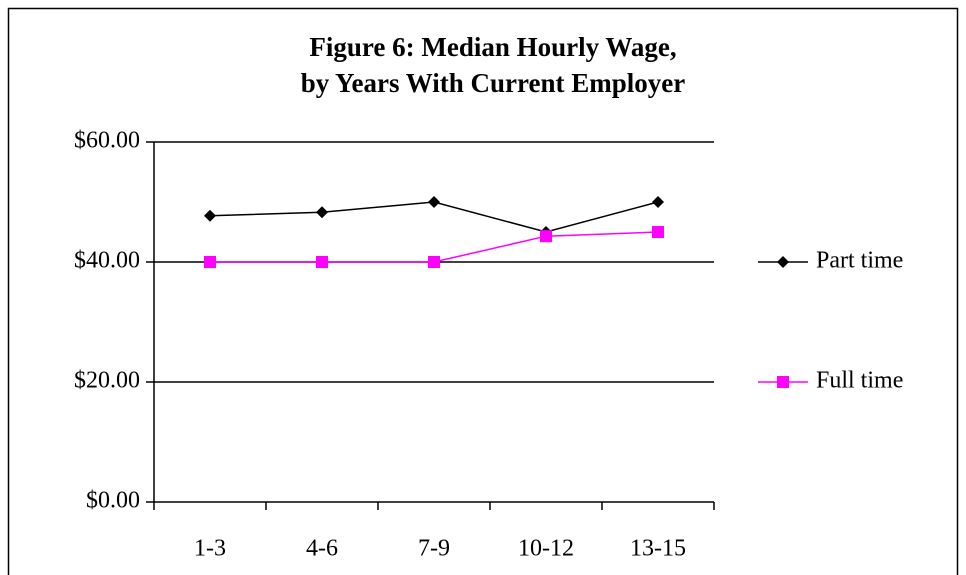  Describe the element at coordinates (107, 261) in the screenshot. I see `y-tick-label: $40.00` at that location.